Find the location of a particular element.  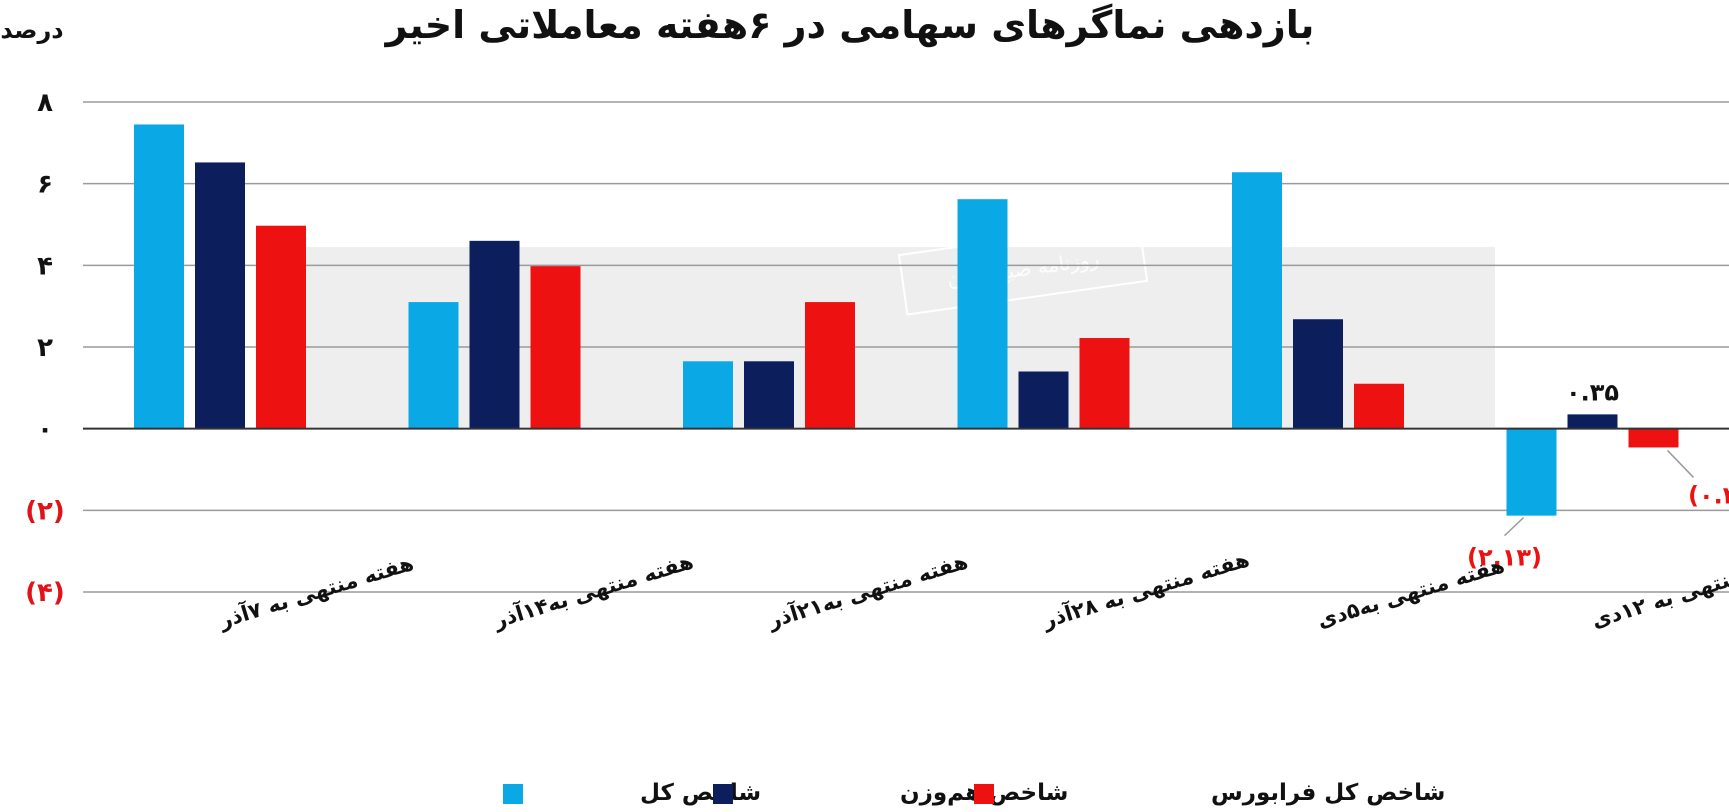

x-tick-label: هفته منتهی به ۱۲دی is located at coordinates (1659, 590).